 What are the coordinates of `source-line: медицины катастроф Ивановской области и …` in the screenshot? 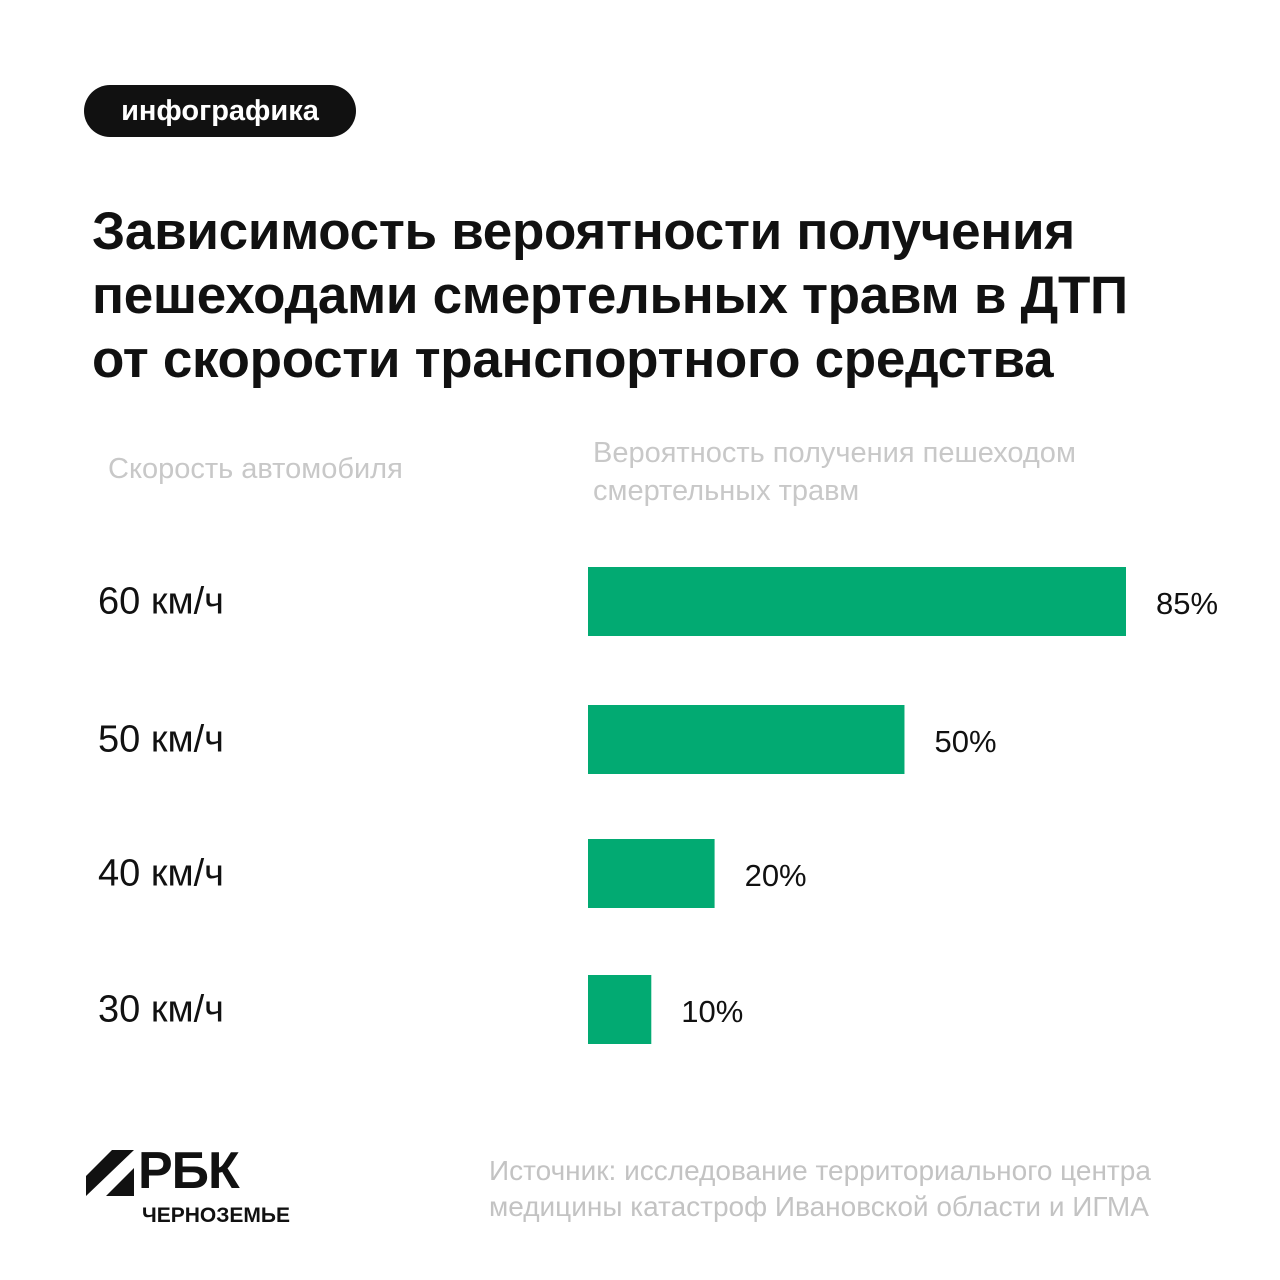 It's located at (819, 1206).